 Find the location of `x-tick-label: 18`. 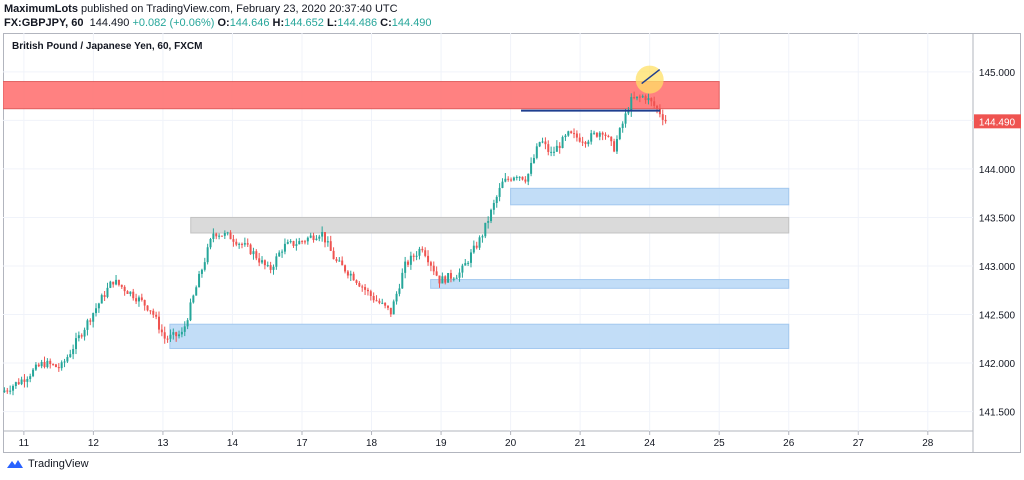

x-tick-label: 18 is located at coordinates (372, 443).